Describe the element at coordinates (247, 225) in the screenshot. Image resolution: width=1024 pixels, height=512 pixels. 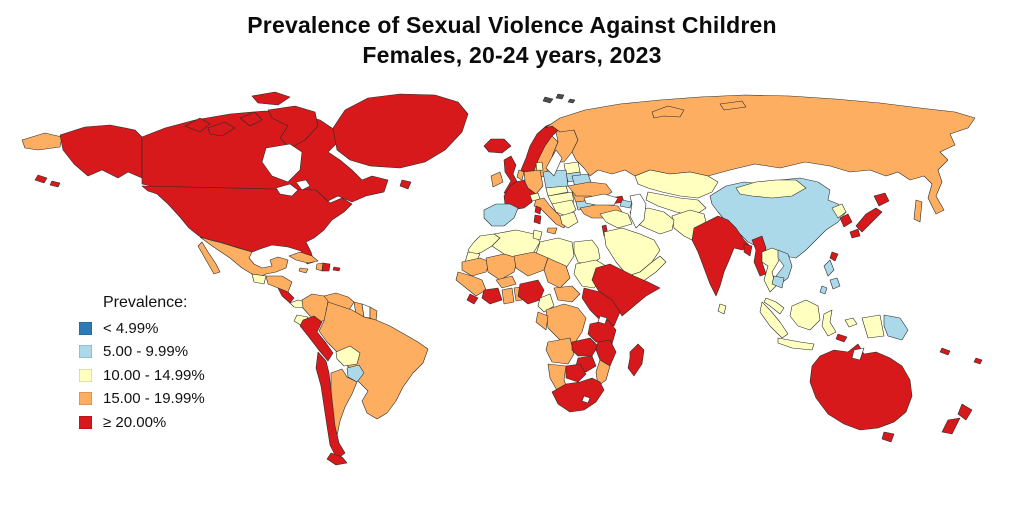
I see `region-usa` at that location.